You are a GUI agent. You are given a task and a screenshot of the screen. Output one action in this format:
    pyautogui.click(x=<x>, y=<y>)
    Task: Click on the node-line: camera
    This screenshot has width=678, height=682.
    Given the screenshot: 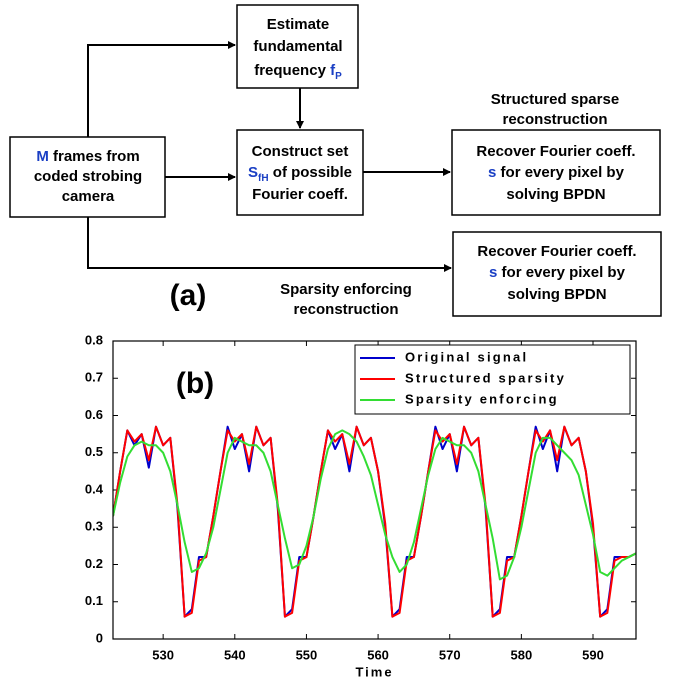 What is the action you would take?
    pyautogui.click(x=88, y=196)
    